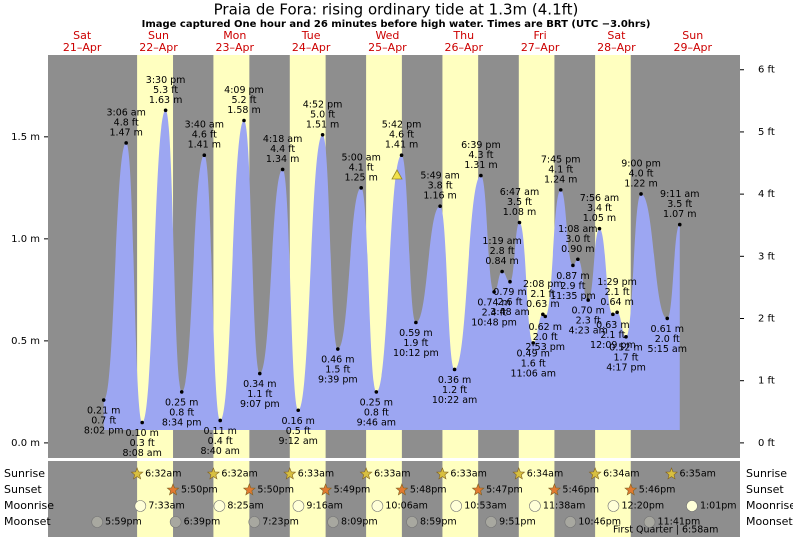 The height and width of the screenshot is (537, 793). I want to click on tide-label: 0.84 m, so click(501, 261).